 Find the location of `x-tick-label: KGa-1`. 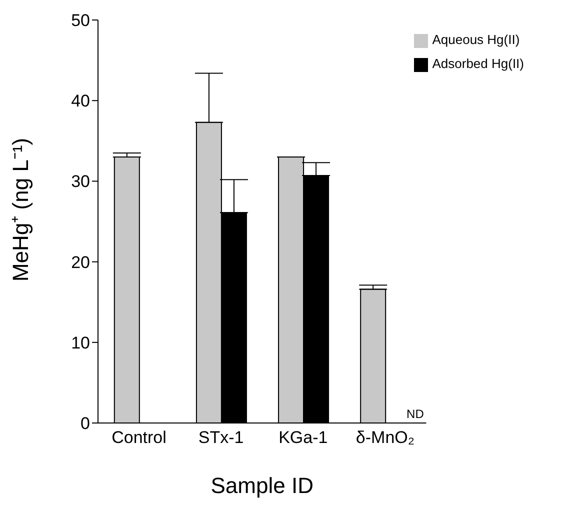

x-tick-label: KGa-1 is located at coordinates (303, 438).